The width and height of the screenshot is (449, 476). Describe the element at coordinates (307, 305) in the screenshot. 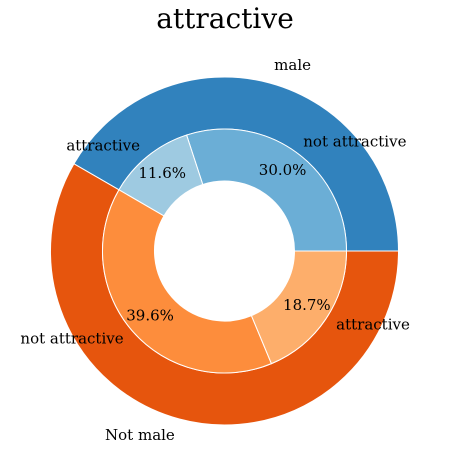

I see `inner_ring-pct-label: 18.7%` at that location.